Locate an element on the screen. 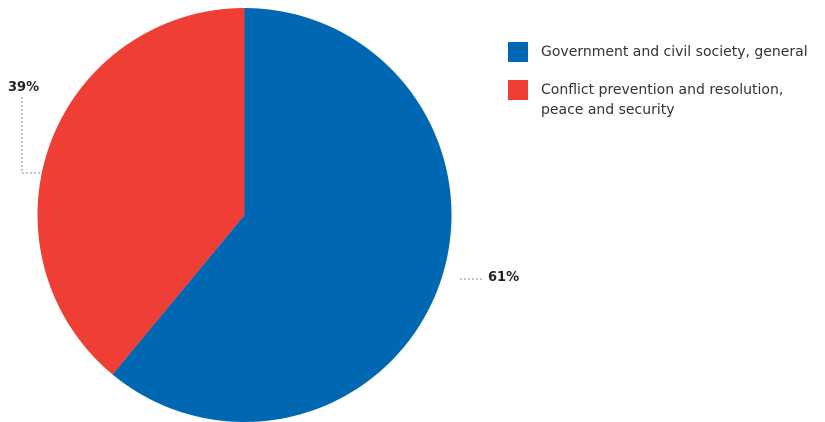 Image resolution: width=825 pixels, height=422 pixels. legend-swatch-government is located at coordinates (518, 52).